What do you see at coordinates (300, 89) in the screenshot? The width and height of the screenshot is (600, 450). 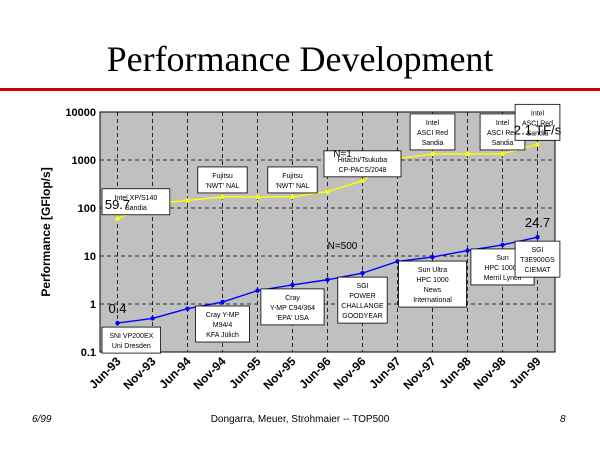 I see `title-rule` at bounding box center [300, 89].